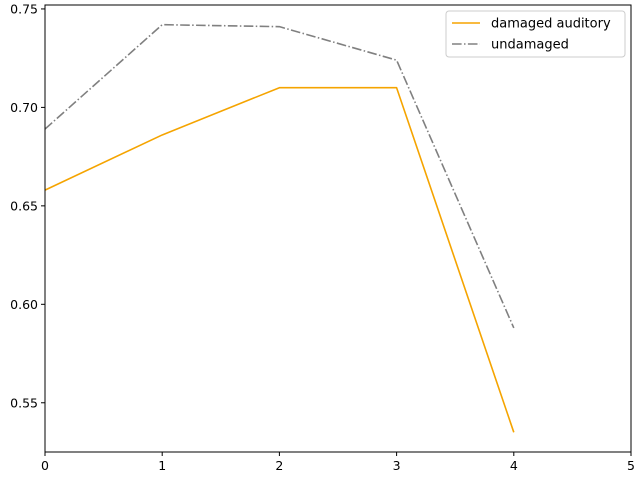 The height and width of the screenshot is (480, 640). I want to click on x-tick-label: 0, so click(45, 465).